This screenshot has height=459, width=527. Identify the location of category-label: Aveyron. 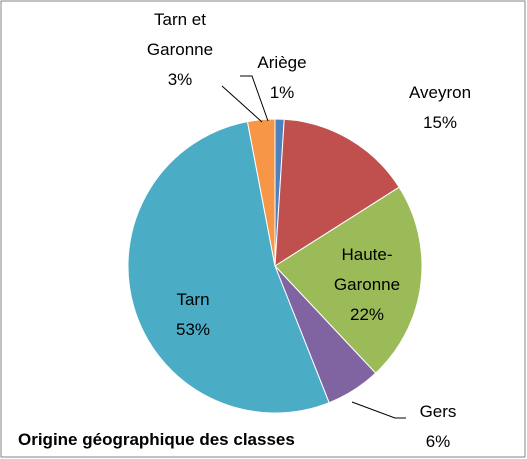
(440, 92).